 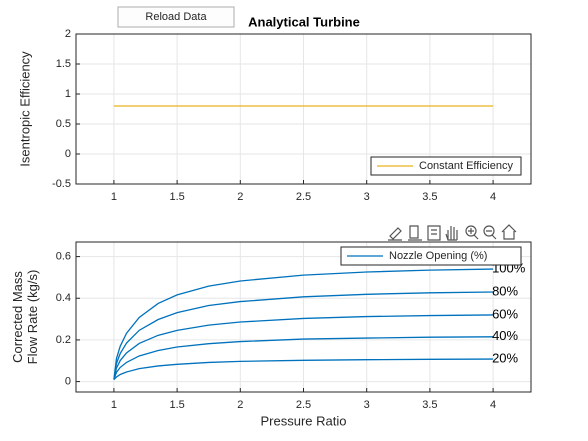 What do you see at coordinates (17, 317) in the screenshot?
I see `y-axis-label: Corrected Mass` at bounding box center [17, 317].